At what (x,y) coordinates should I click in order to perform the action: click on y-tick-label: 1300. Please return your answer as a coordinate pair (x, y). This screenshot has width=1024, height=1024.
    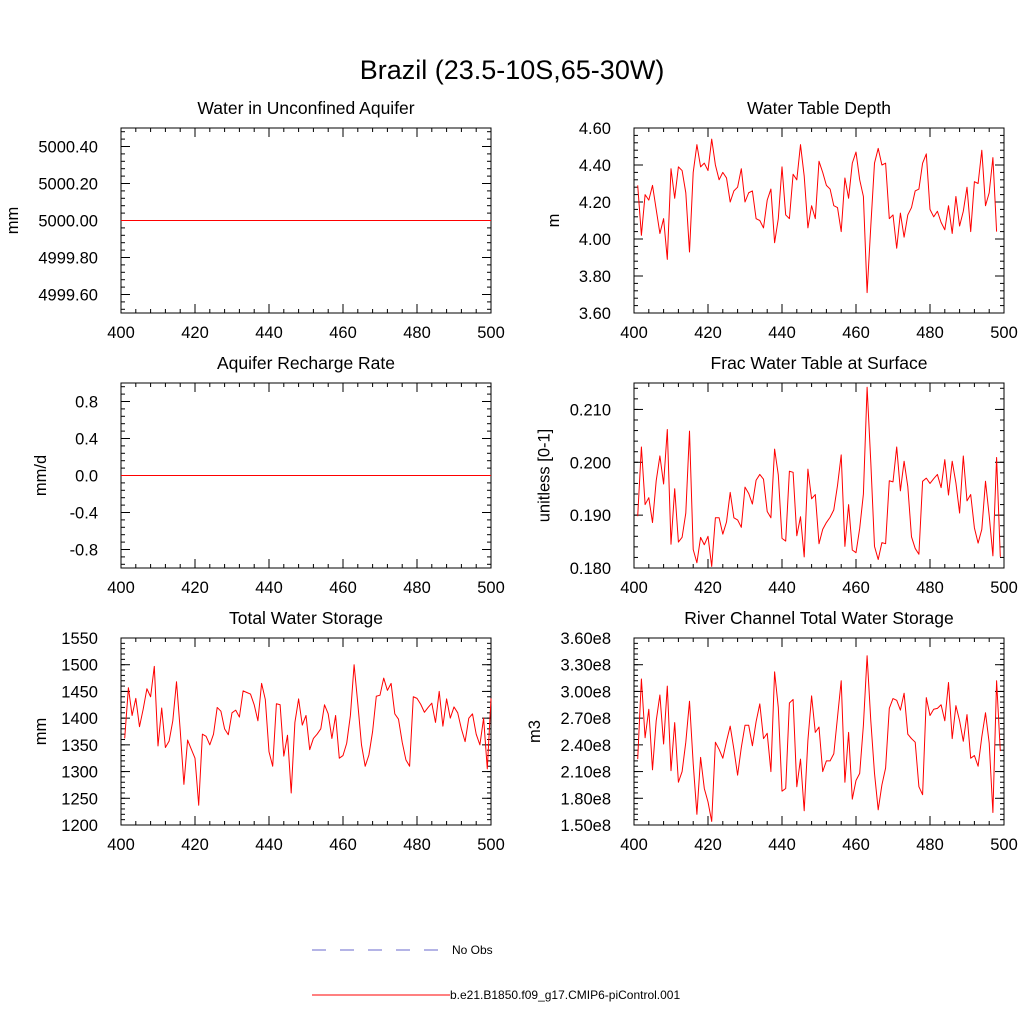
    Looking at the image, I should click on (79, 773).